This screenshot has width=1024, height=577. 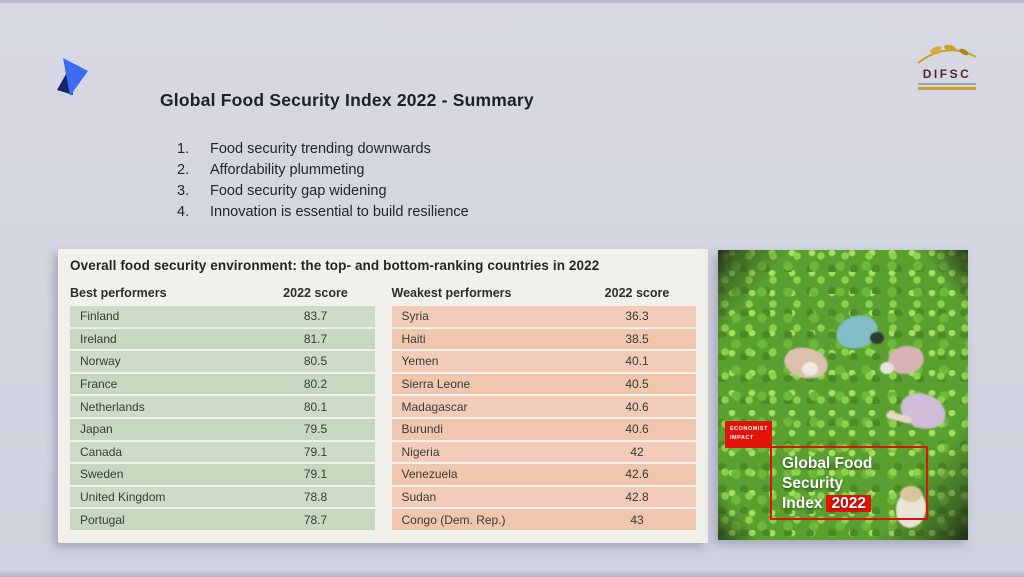 I want to click on table-row: Burundi 40.6, so click(x=543, y=429).